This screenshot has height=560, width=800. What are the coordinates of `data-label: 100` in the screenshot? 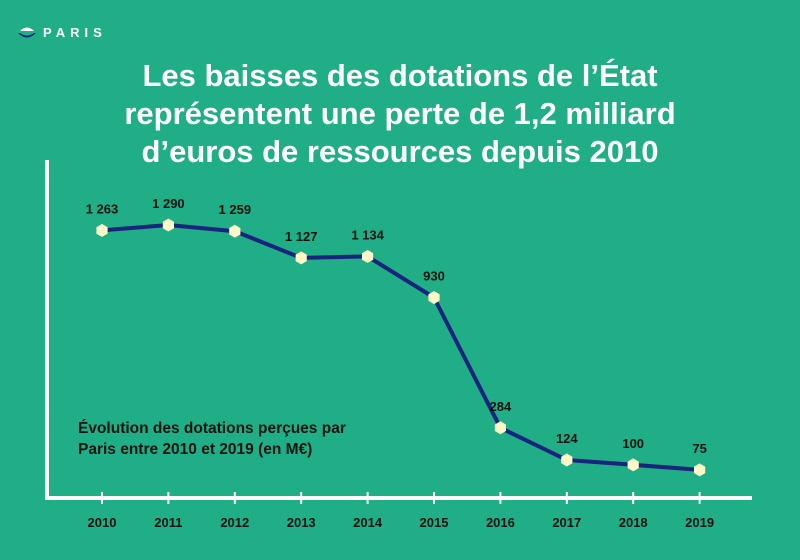 It's located at (633, 443).